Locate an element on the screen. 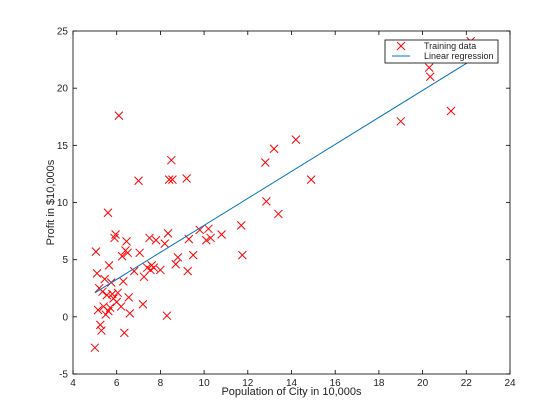 Image resolution: width=560 pixels, height=420 pixels. legend-label-training-data: Training data is located at coordinates (450, 46).